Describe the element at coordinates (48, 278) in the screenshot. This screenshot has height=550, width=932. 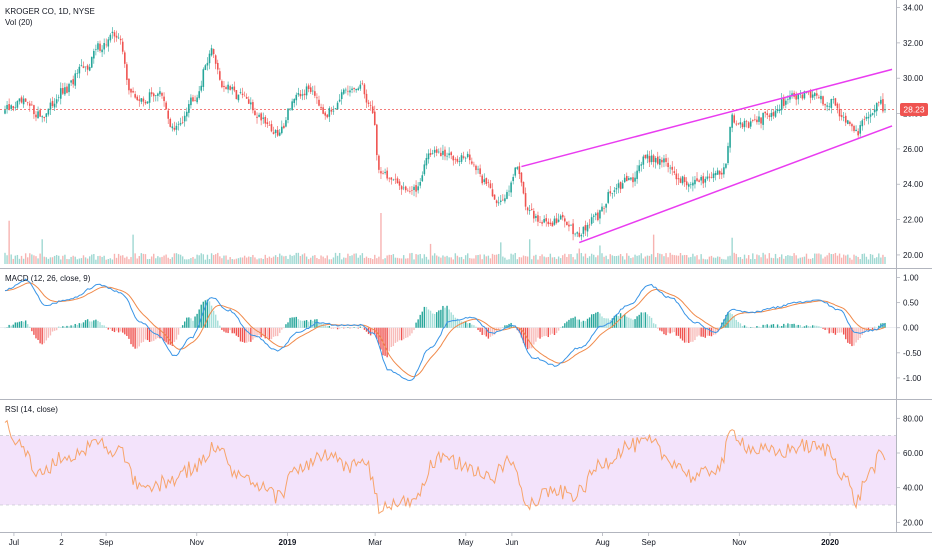
I see `macd-title: MACD (12, 26, close, 9)` at that location.